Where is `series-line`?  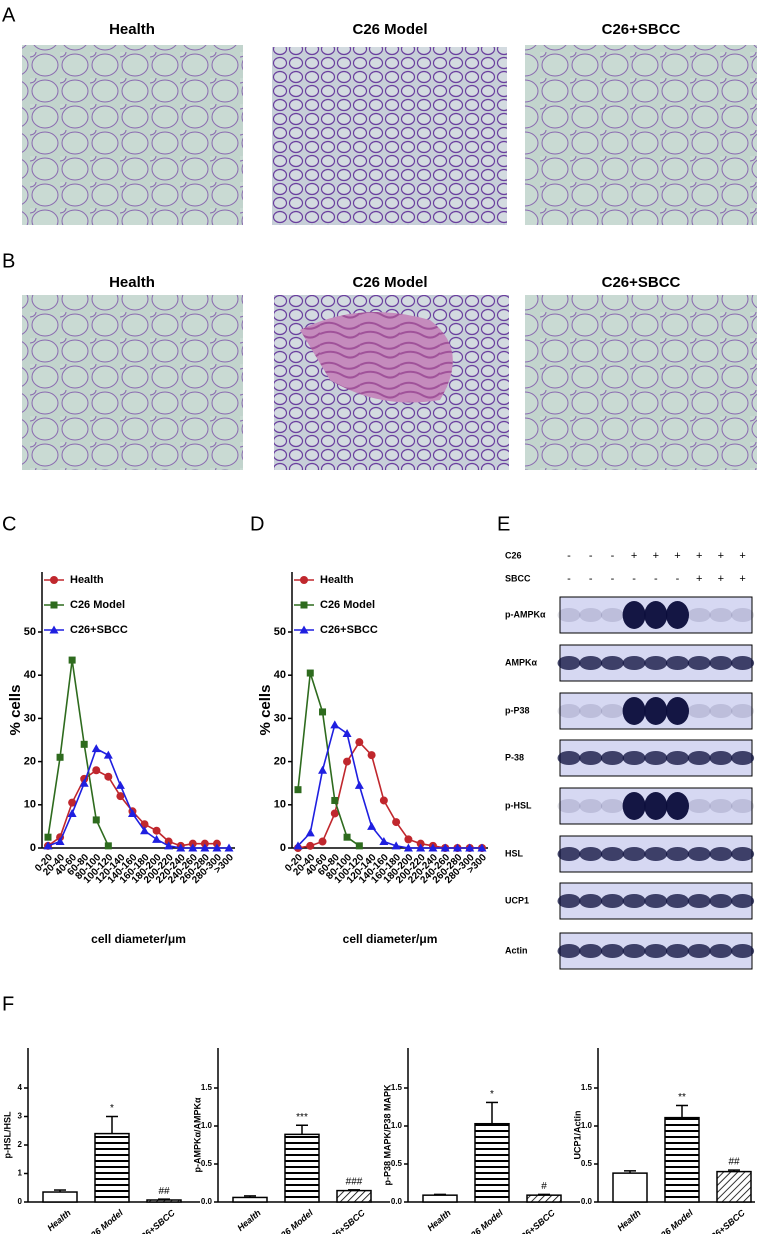
series-line is located at coordinates (78, 753).